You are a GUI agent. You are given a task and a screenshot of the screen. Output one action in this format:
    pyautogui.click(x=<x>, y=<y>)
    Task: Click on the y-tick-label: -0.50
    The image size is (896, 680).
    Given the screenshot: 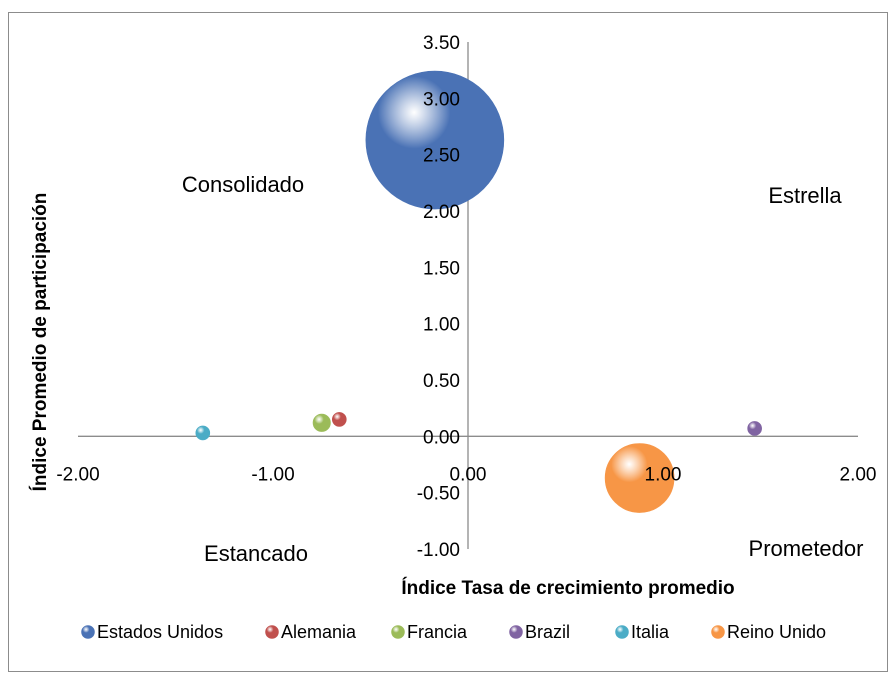 What is the action you would take?
    pyautogui.click(x=438, y=494)
    